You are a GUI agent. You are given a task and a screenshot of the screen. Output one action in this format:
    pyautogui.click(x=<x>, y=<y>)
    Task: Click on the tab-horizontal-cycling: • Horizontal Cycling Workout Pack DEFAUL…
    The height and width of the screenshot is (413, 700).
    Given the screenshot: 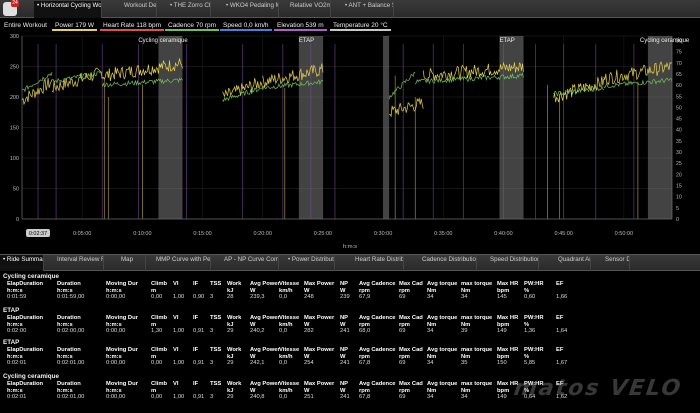 What is the action you would take?
    pyautogui.click(x=68, y=9)
    